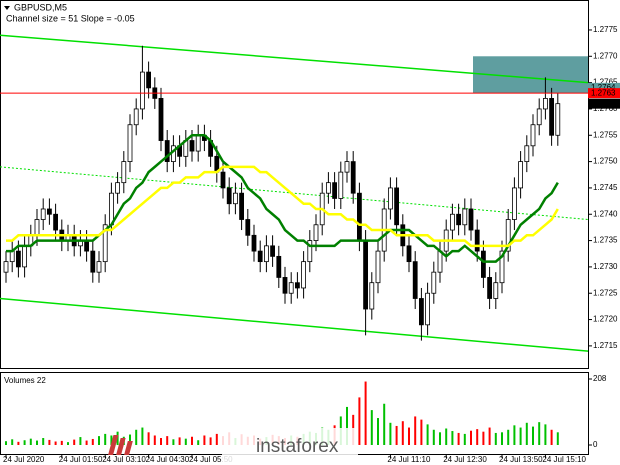 Image resolution: width=620 pixels, height=465 pixels. I want to click on y-tick-label: 1.2745, so click(605, 187).